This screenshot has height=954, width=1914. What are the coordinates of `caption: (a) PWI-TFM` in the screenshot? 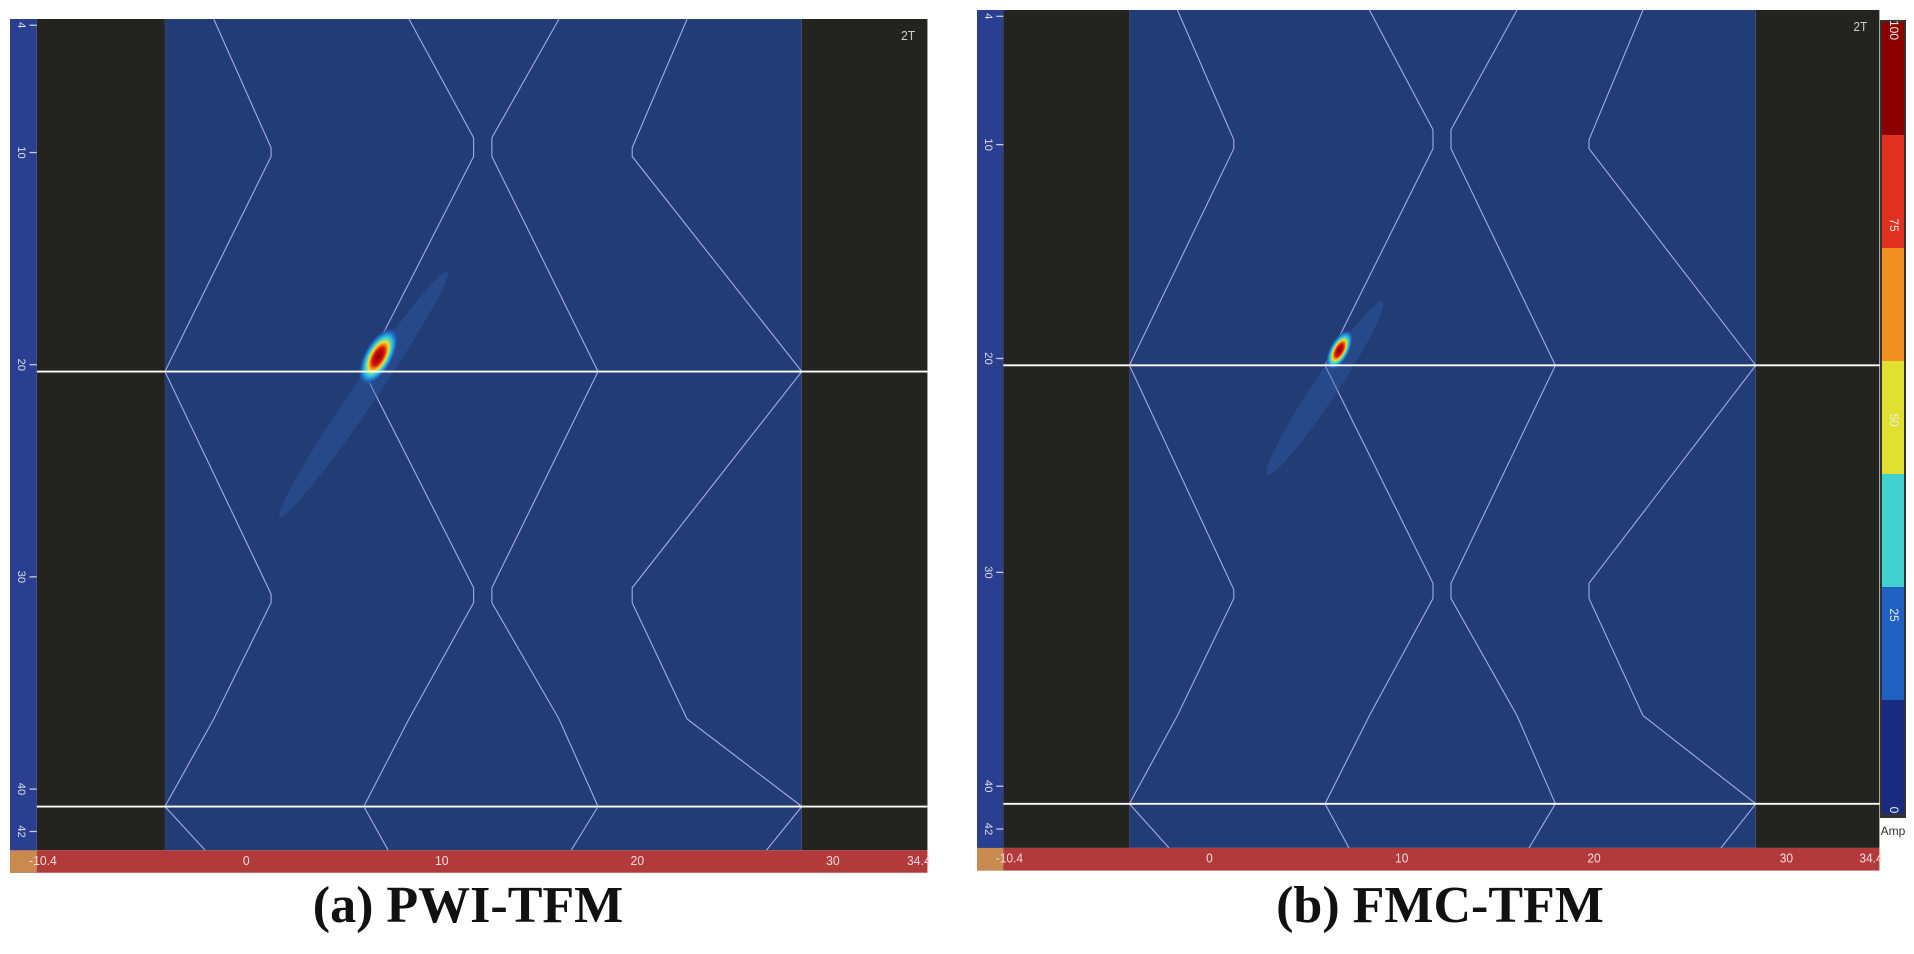 It's located at (468, 905).